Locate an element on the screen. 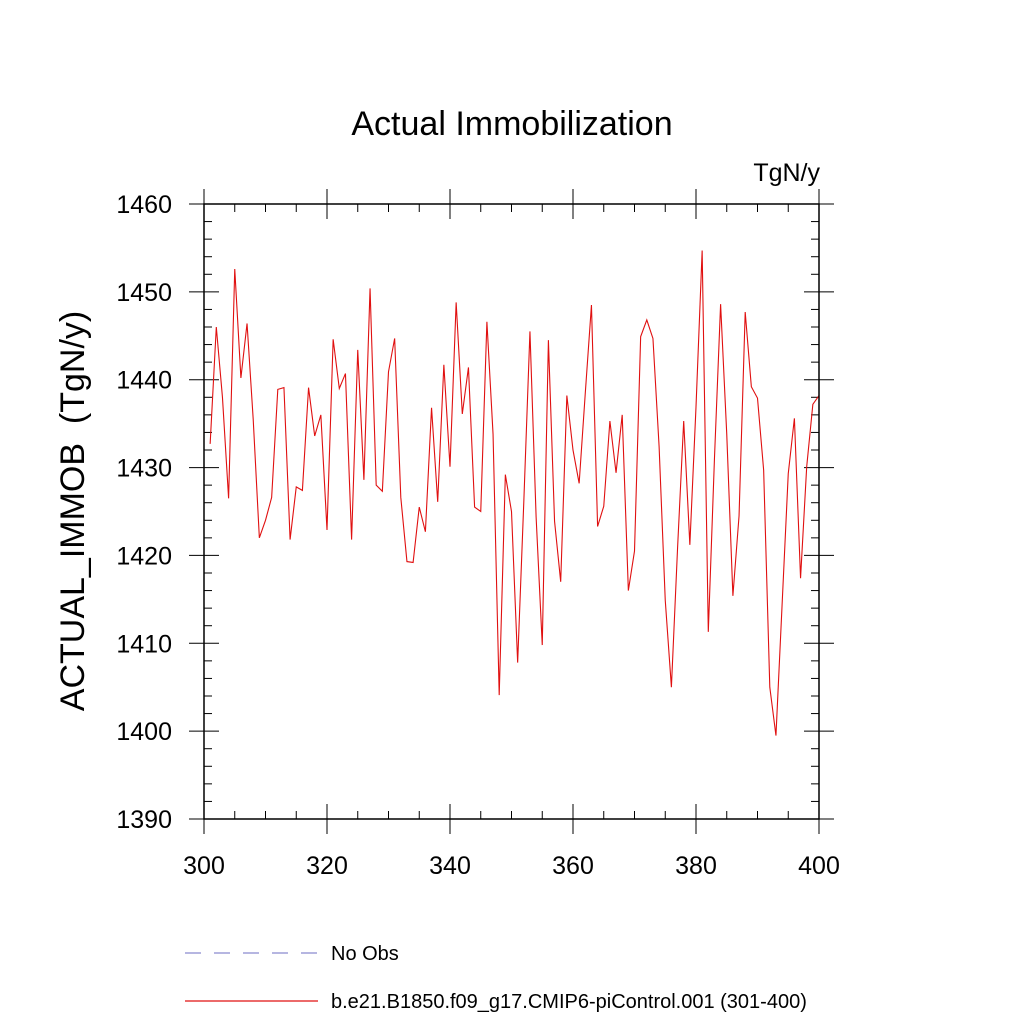 This screenshot has width=1024, height=1024. y-tick-label: 1400 is located at coordinates (144, 732).